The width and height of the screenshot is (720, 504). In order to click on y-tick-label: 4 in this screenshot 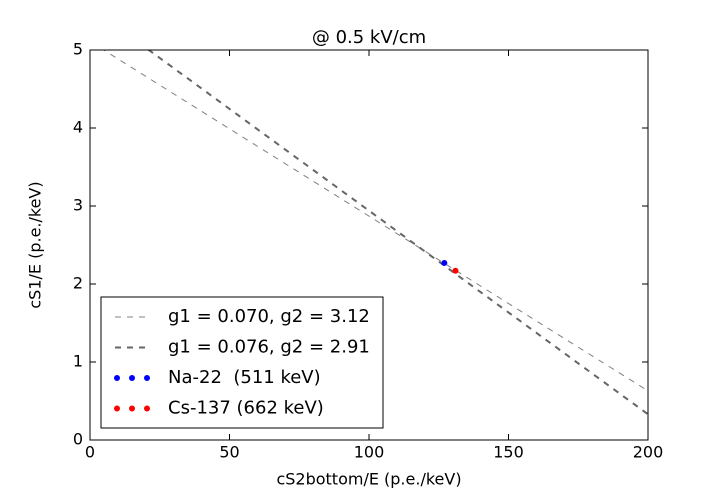, I will do `click(78, 127)`.